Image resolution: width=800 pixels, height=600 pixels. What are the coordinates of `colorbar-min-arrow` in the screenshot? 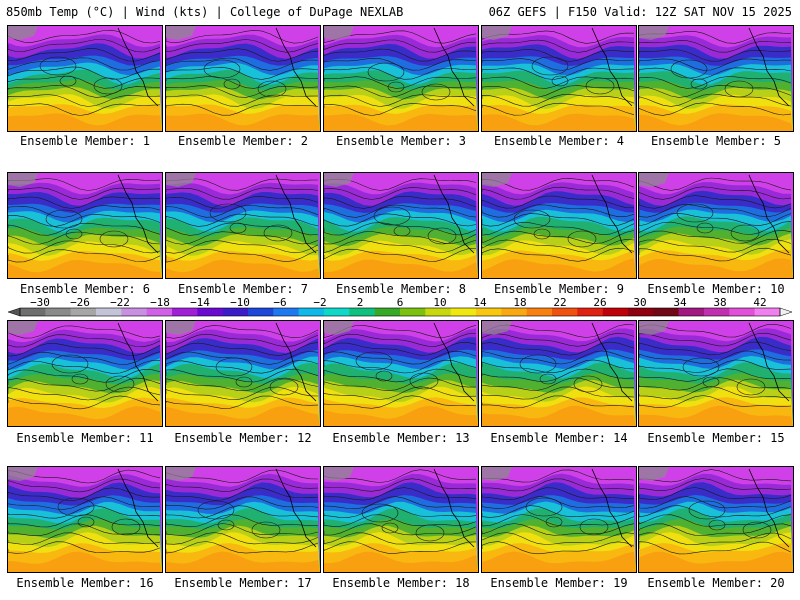 It's located at (14, 312).